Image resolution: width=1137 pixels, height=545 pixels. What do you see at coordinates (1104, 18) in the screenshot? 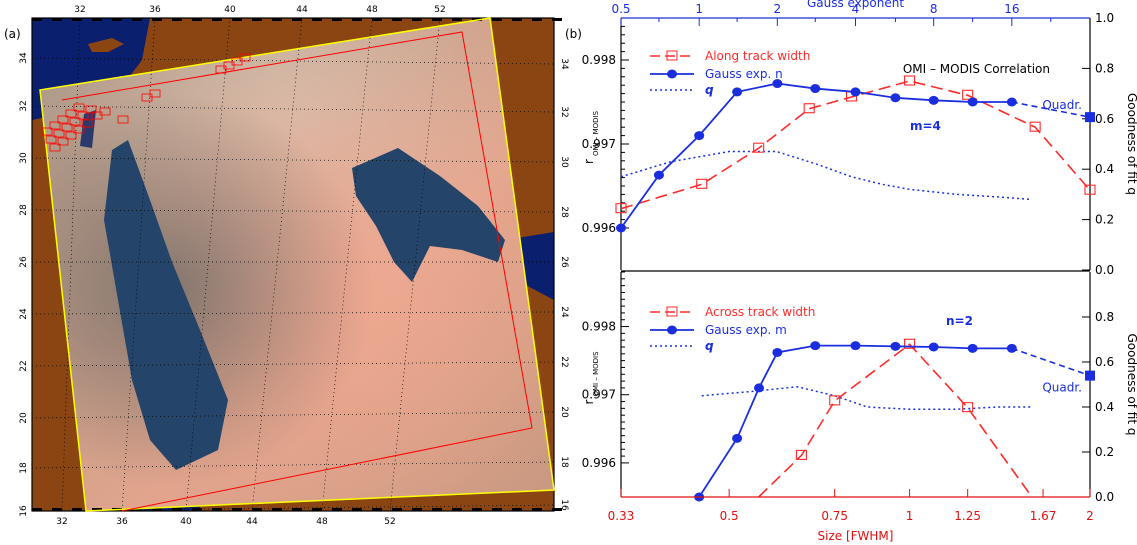
I see `panel-top-y2-tick-label: 1.0` at bounding box center [1104, 18].